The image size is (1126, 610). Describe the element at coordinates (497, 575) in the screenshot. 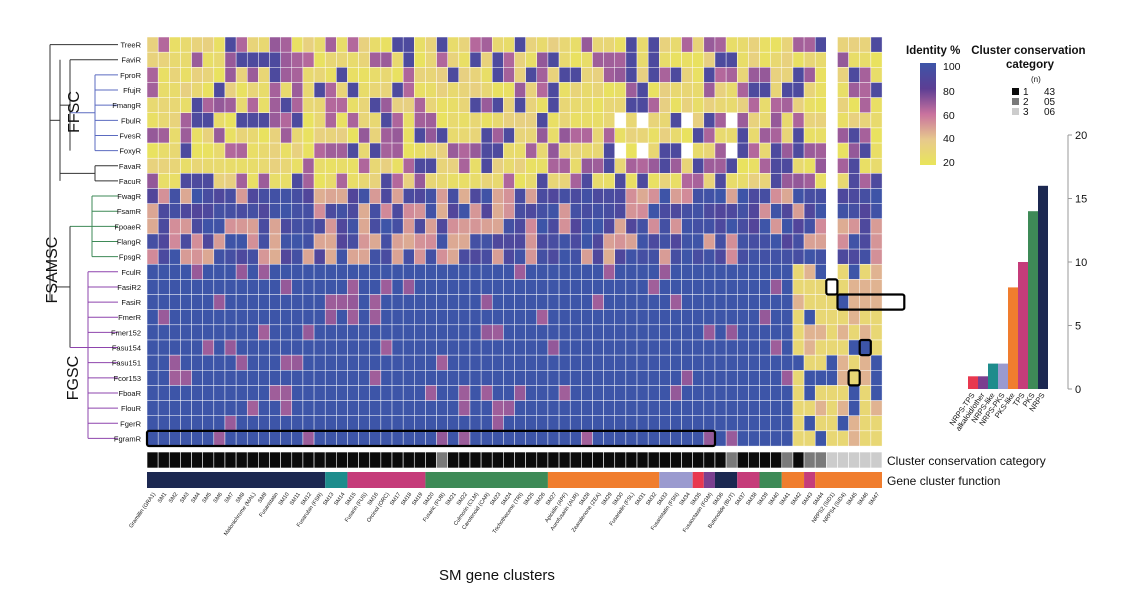

I see `x-axis-title: SM gene clusters` at that location.